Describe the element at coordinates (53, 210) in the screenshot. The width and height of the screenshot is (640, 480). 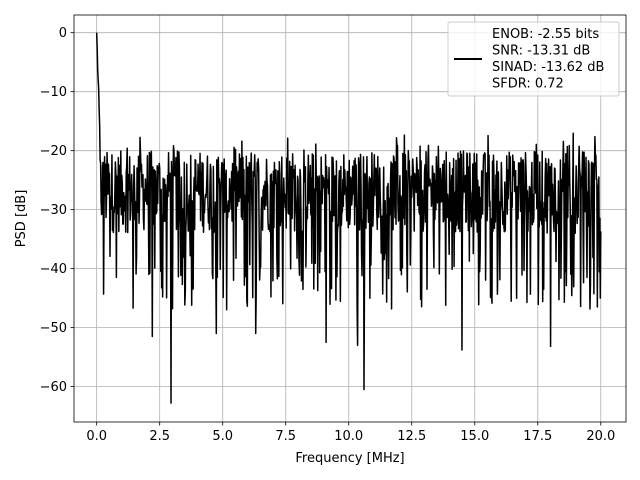
I see `y-tick-label: −30` at that location.